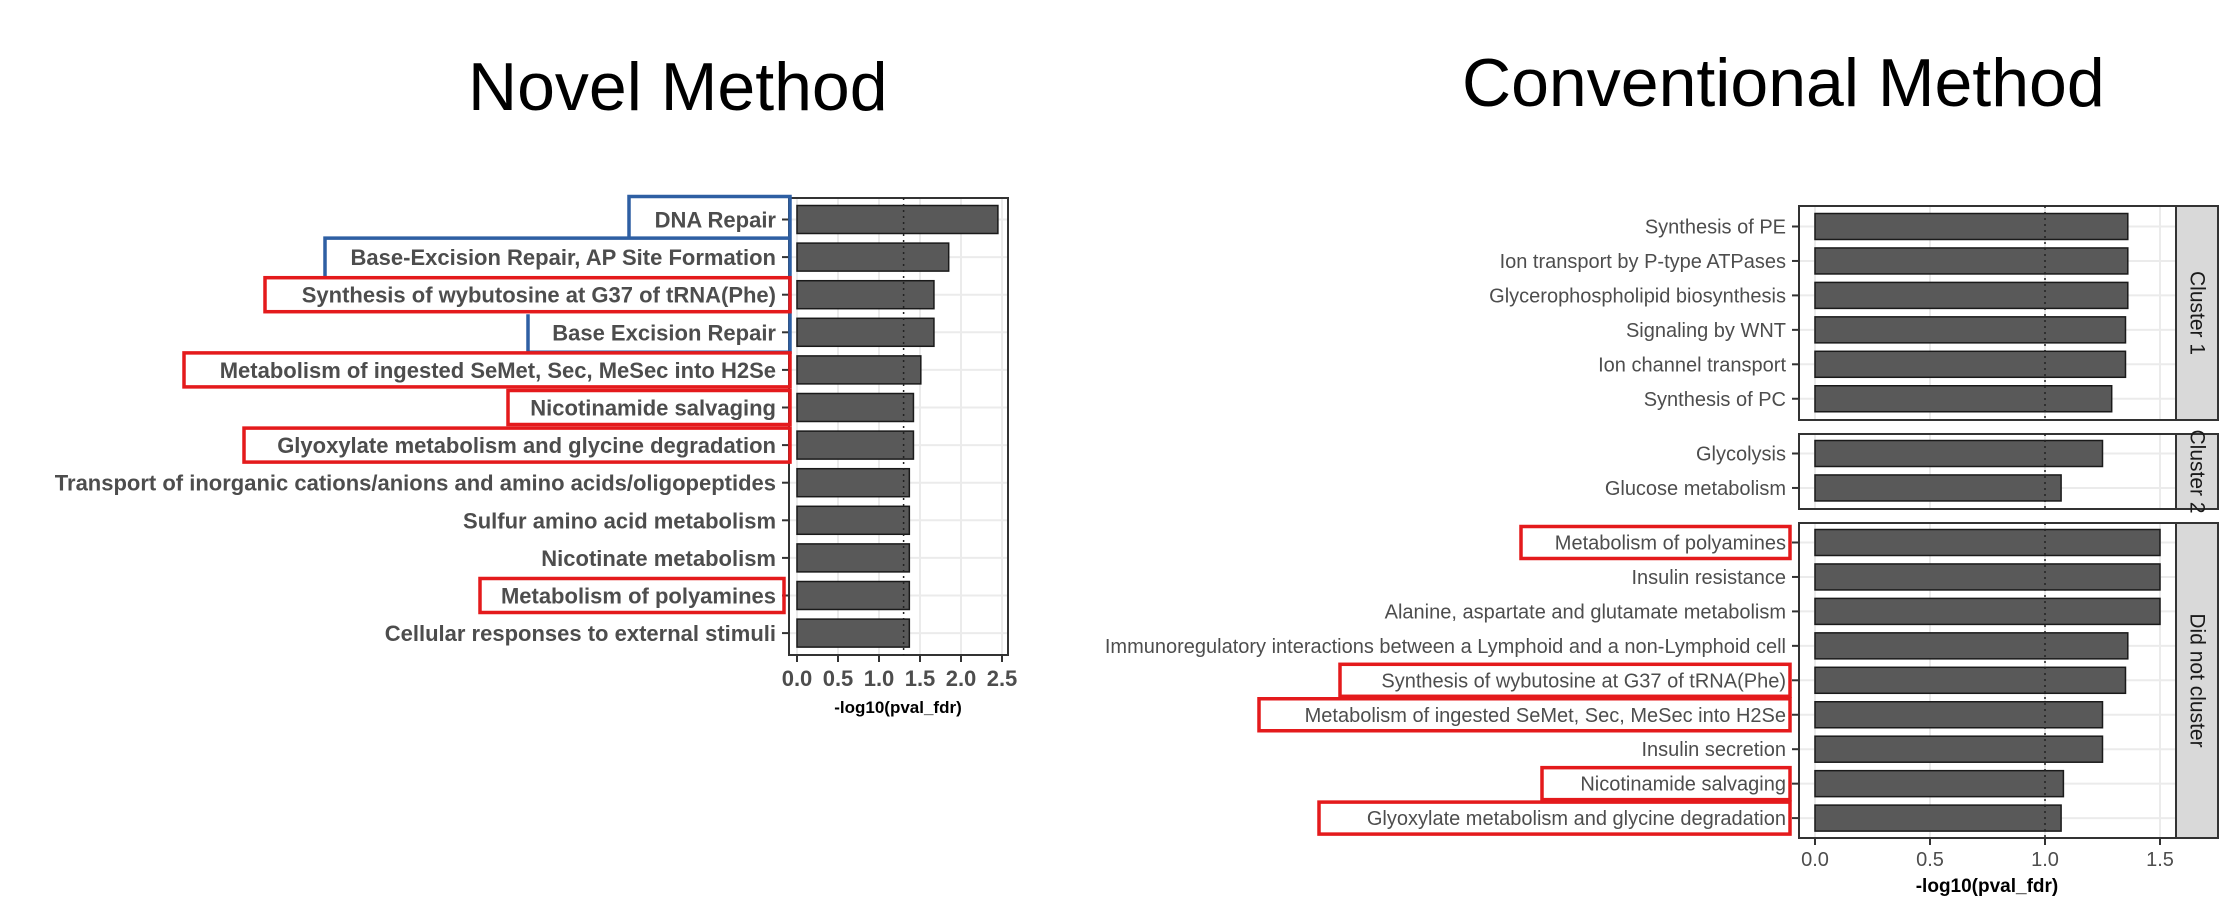 This screenshot has height=909, width=2236. Describe the element at coordinates (1970, 680) in the screenshot. I see `conventional-bar-synthesis-of-wybutosine-at-g37-of-trna-phe` at that location.